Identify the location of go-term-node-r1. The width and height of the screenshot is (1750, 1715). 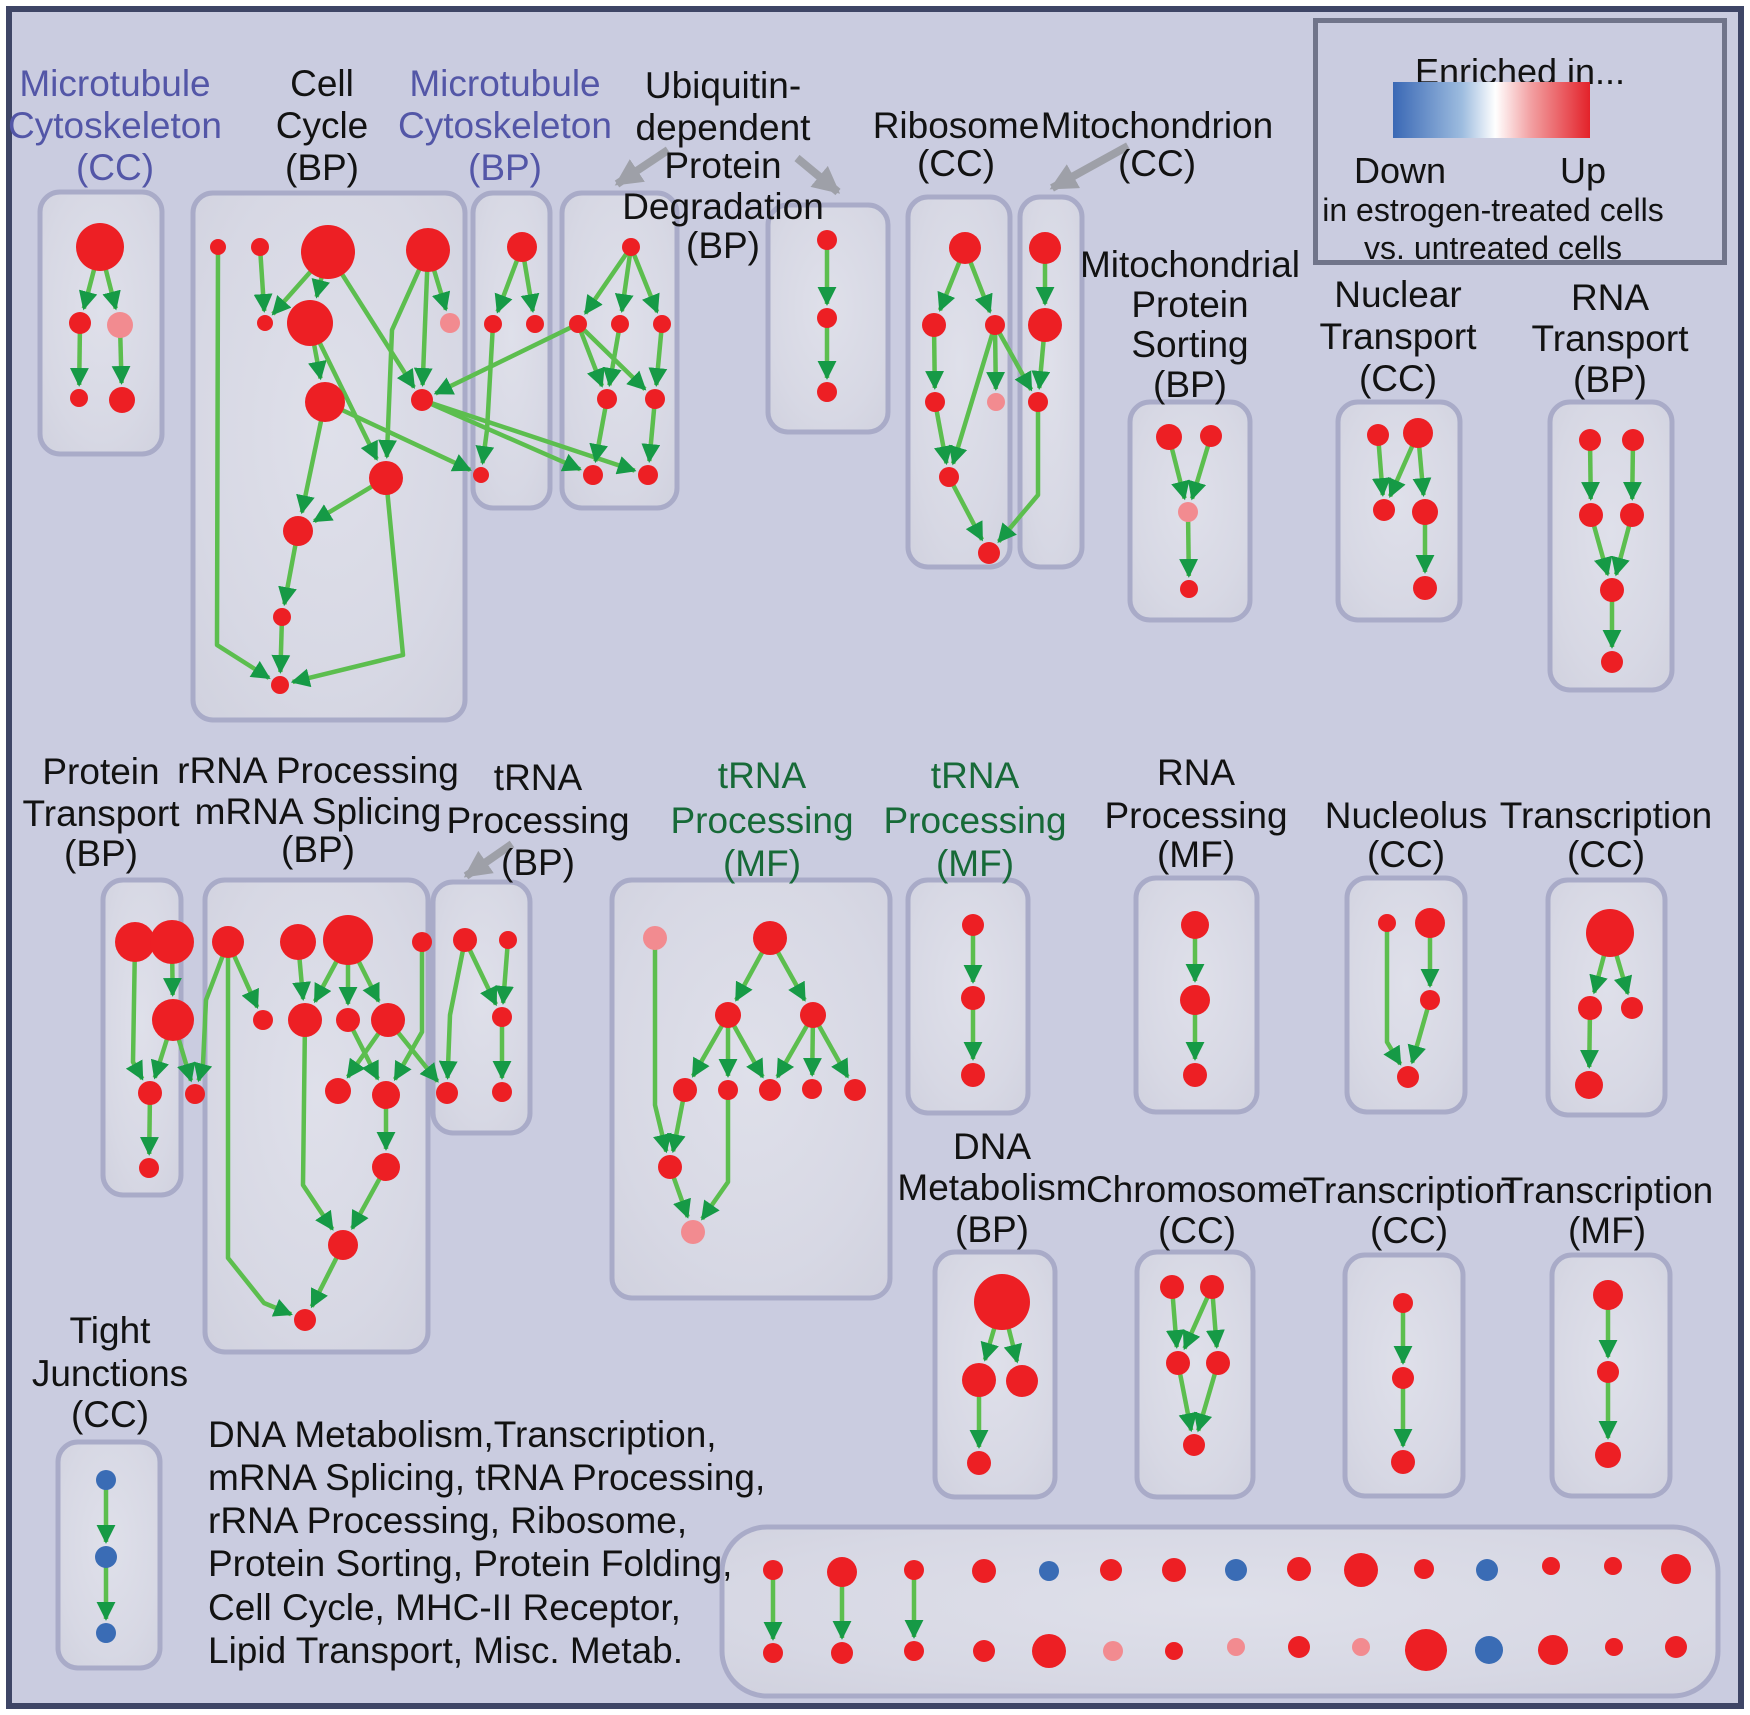
(965, 248).